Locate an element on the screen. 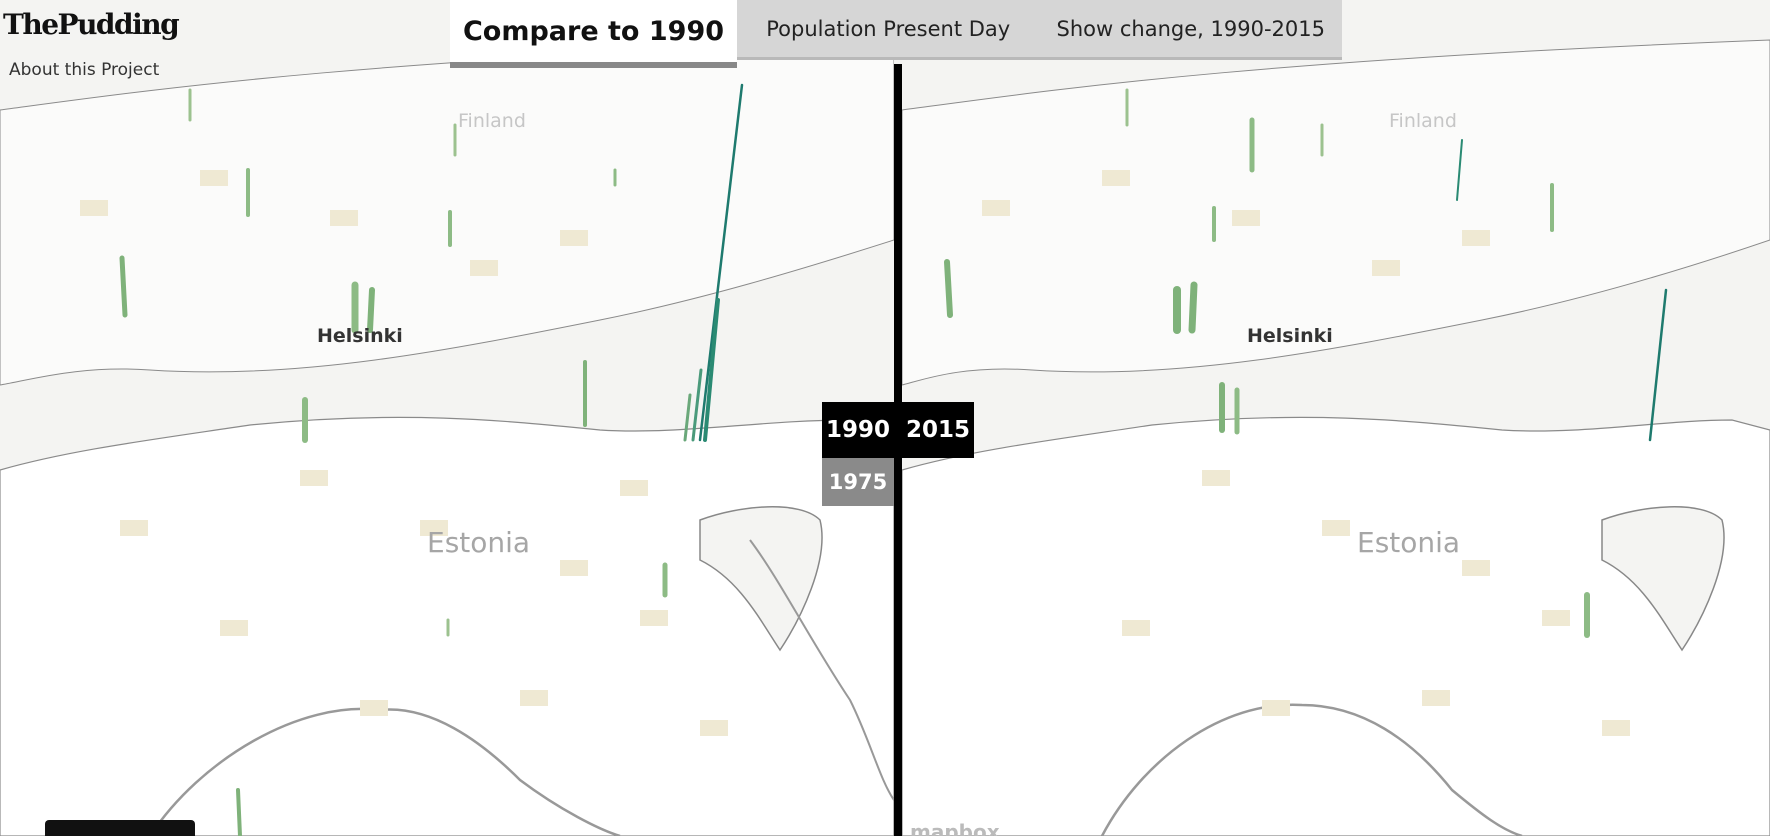 Image resolution: width=1770 pixels, height=836 pixels. left-year-label: 1990 is located at coordinates (858, 430).